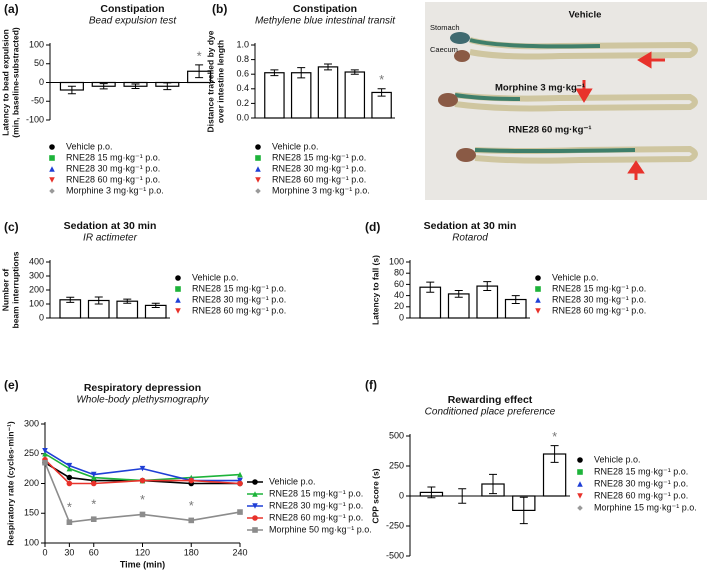  Describe the element at coordinates (549, 130) in the screenshot. I see `photo-label: RNE28 60 mg·kg⁻¹` at that location.